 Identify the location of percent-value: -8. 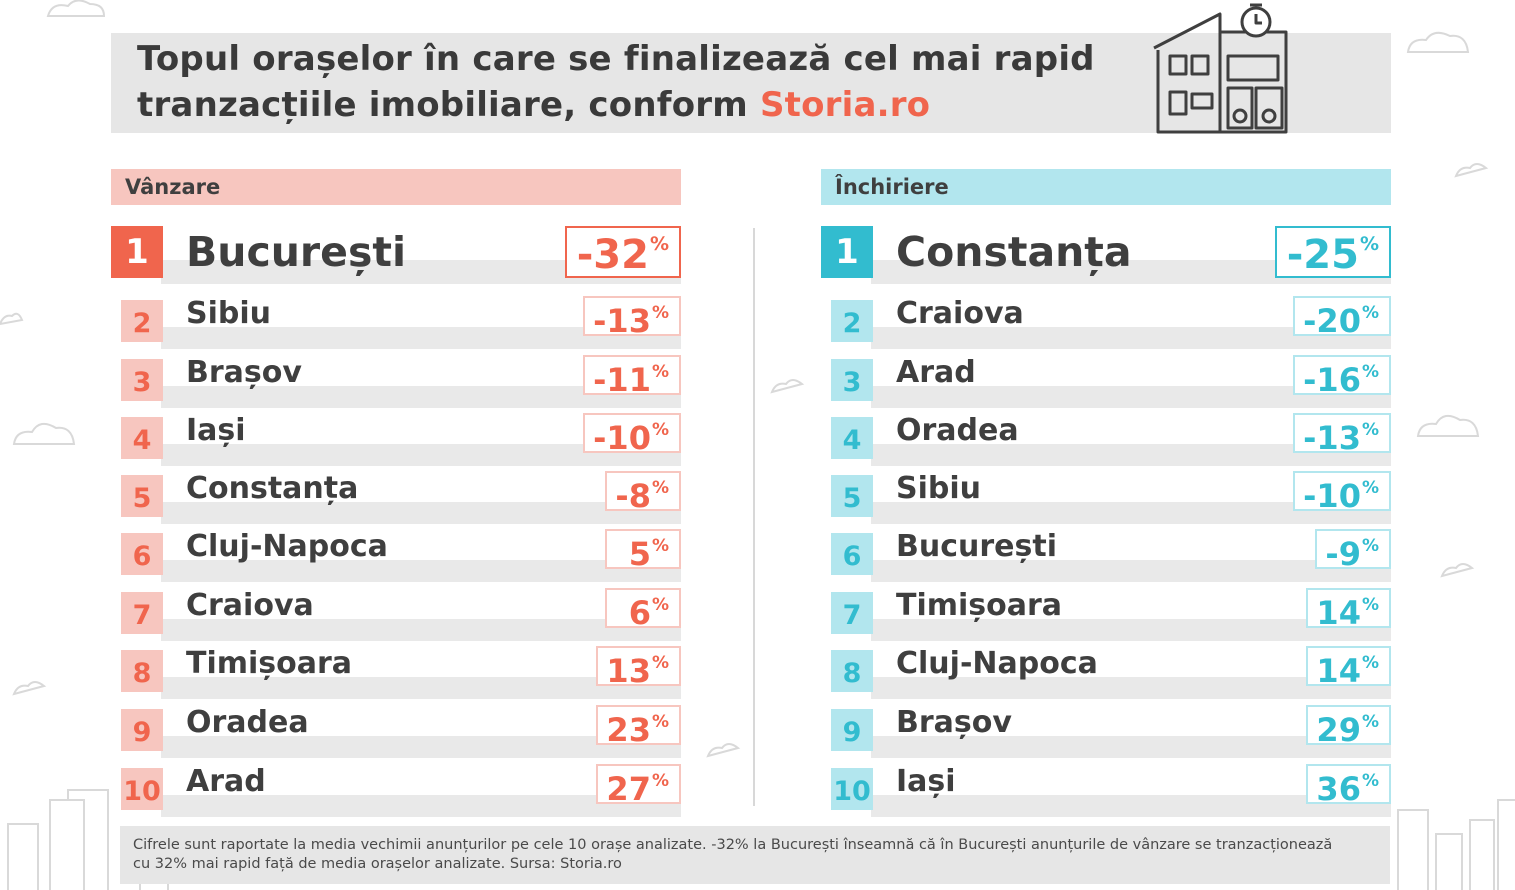
(633, 496).